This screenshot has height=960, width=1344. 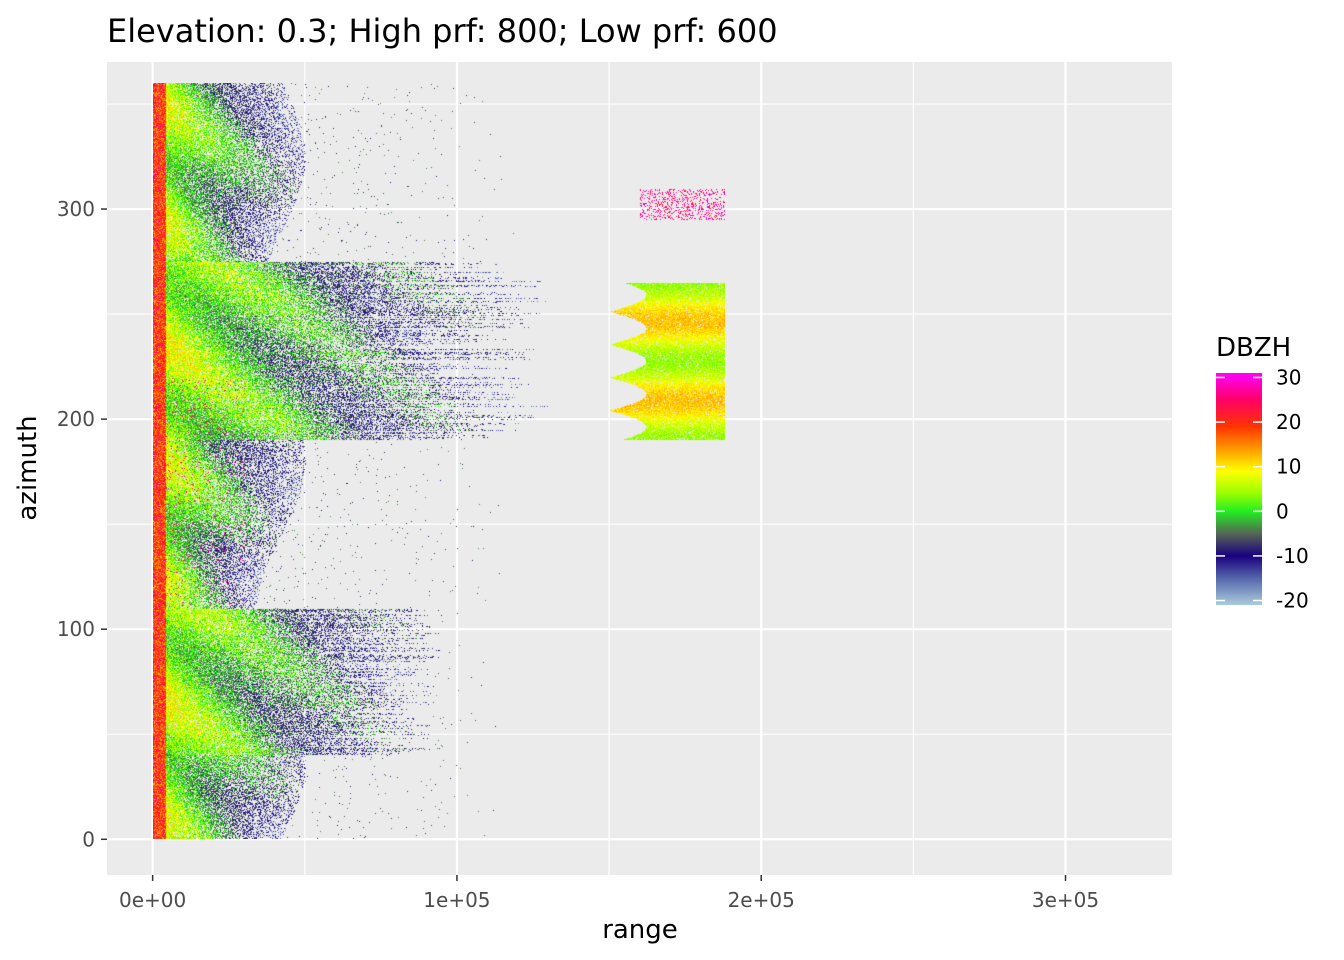 I want to click on legend-label: -20, so click(x=1292, y=601).